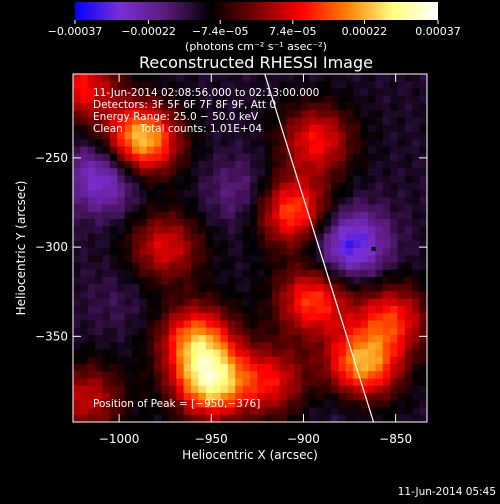 This screenshot has height=504, width=500. Describe the element at coordinates (220, 31) in the screenshot. I see `colorbar-tick-label: −7.4e−05` at that location.